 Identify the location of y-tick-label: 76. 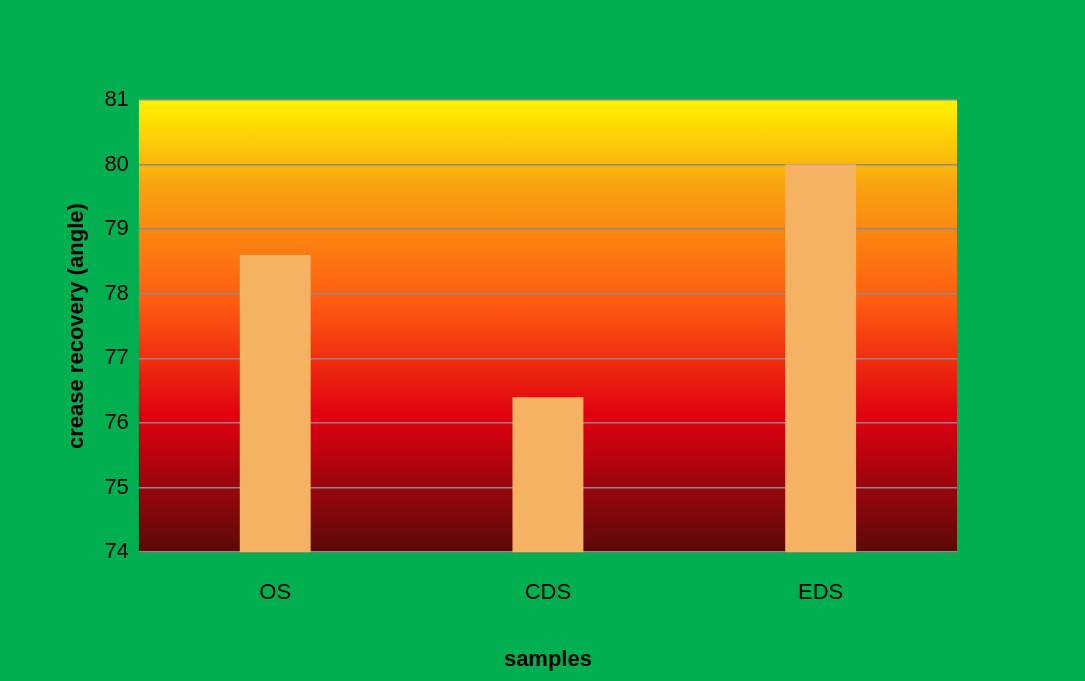
(116, 422).